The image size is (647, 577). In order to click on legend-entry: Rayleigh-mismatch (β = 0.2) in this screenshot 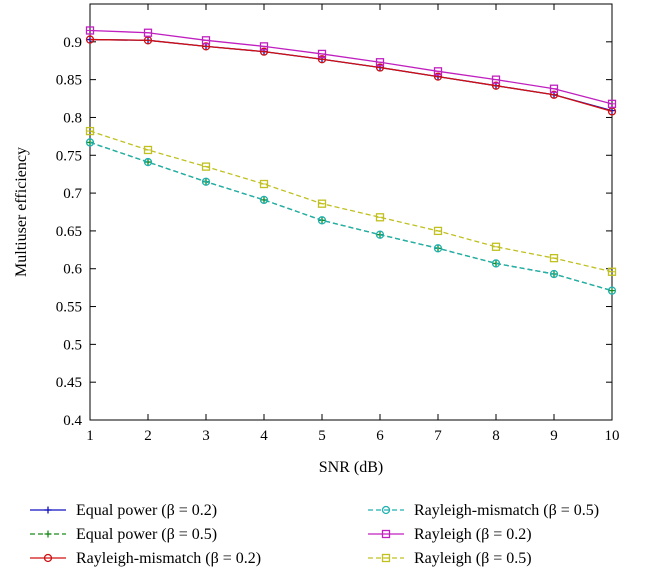, I will do `click(145, 558)`.